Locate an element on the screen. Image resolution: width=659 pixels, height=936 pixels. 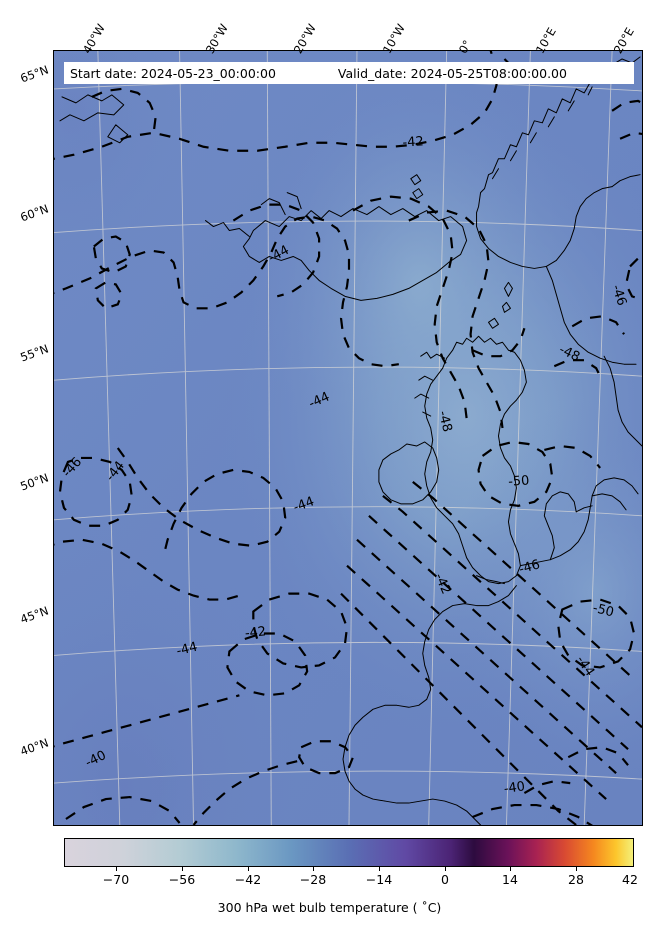
colorbar-title: 300 hPa wet bulb temperature ( ˚C) is located at coordinates (329, 907).